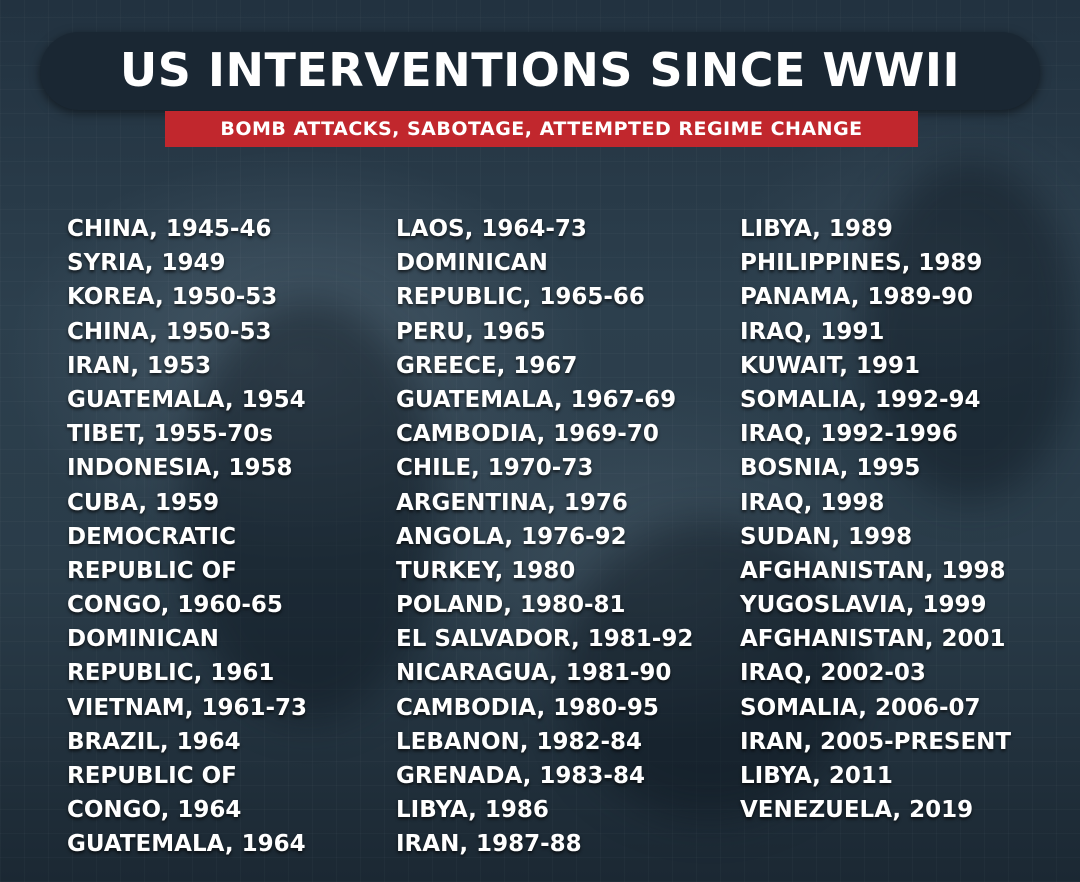  Describe the element at coordinates (175, 605) in the screenshot. I see `intervention-entry: CONGO, 1960-65` at that location.